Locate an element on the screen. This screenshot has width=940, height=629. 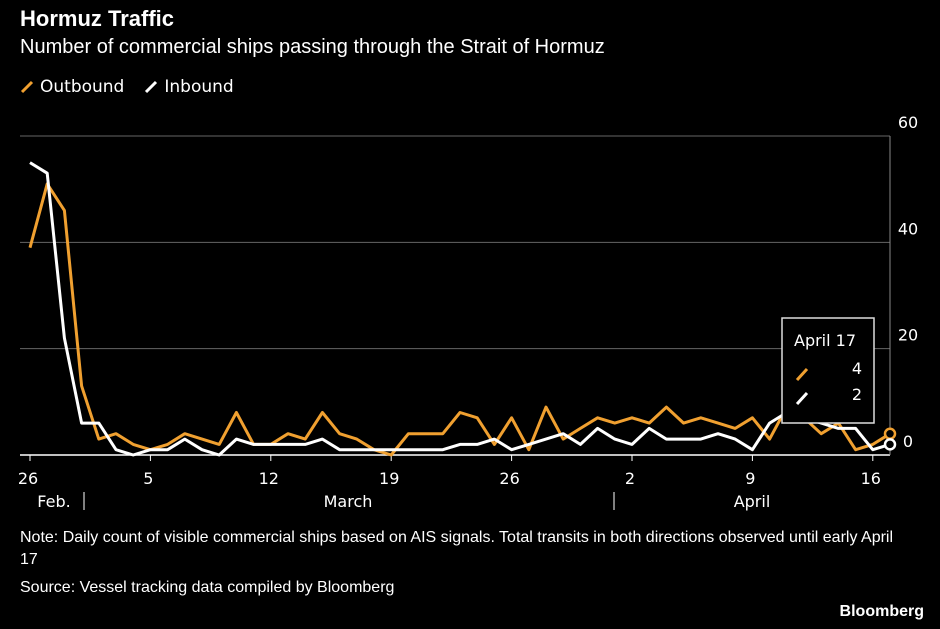
x-tick-label: 12 is located at coordinates (269, 478).